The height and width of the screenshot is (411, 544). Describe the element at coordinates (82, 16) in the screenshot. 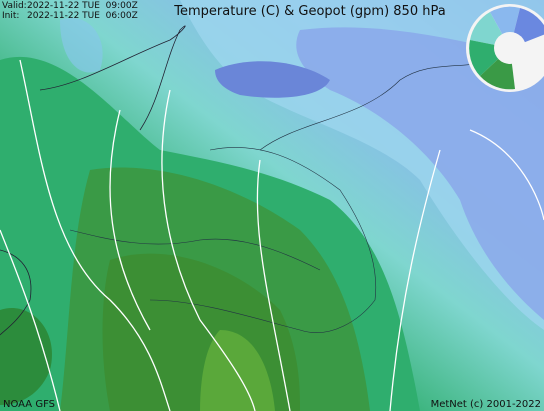

I see `init-time: 2022-11-22 TUE 06:00Z` at that location.